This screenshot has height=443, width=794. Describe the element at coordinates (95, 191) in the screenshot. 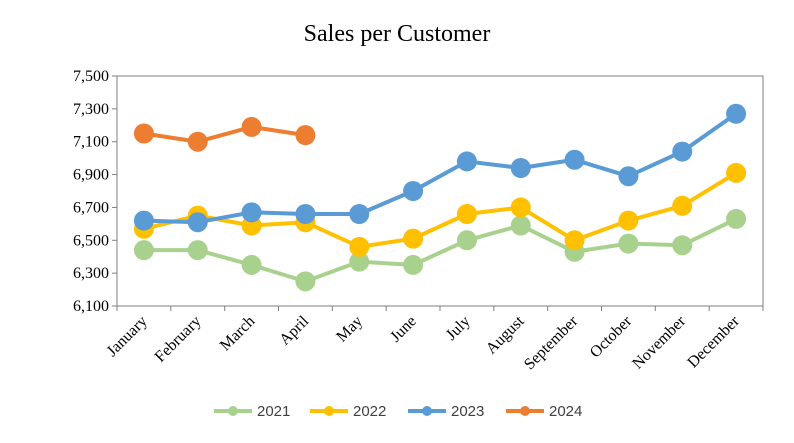

I see `y-axis: 6,100 6,300 6,500 6,700 6,900 7,100 7,300 7,500` at that location.